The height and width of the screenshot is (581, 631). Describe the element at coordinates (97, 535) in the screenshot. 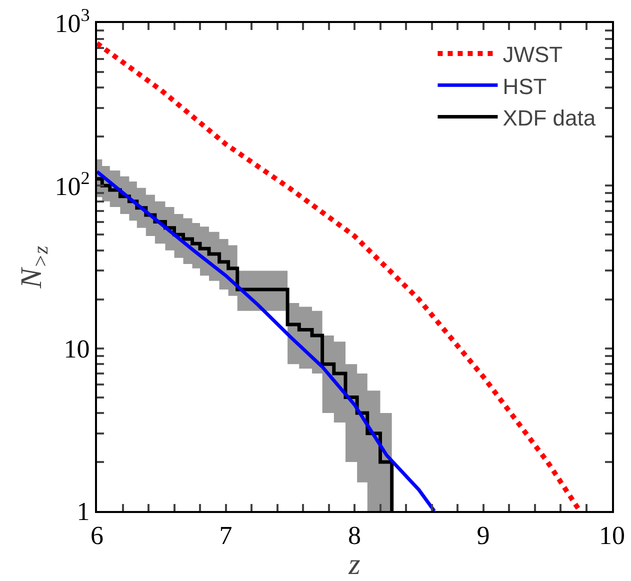

I see `x-tick-label: 6` at that location.